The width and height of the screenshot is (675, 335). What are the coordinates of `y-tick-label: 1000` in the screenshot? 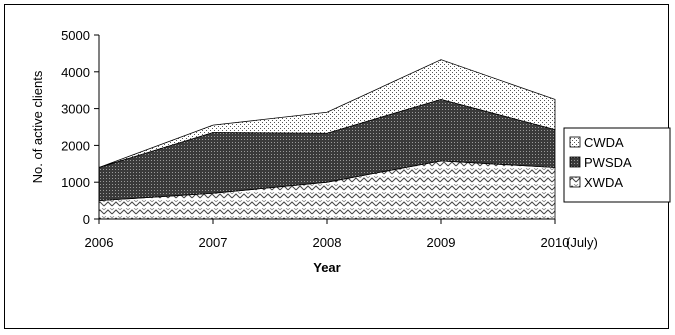 It's located at (75, 182).